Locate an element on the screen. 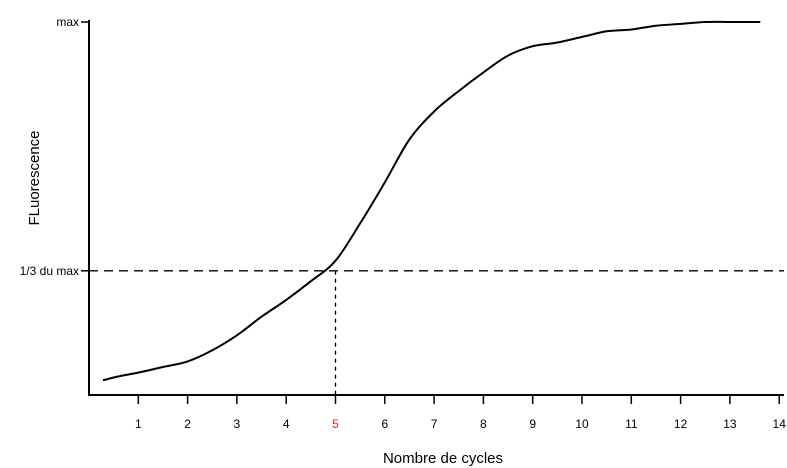  x-tick-label: 8 is located at coordinates (483, 424).